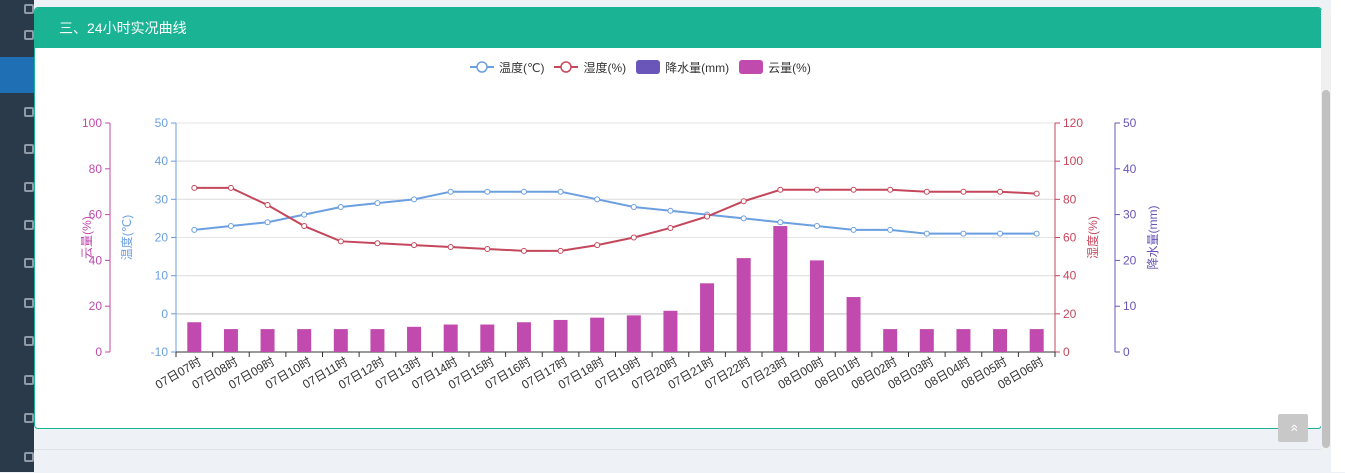 This screenshot has width=1345, height=473. I want to click on footer, so click(682, 461).